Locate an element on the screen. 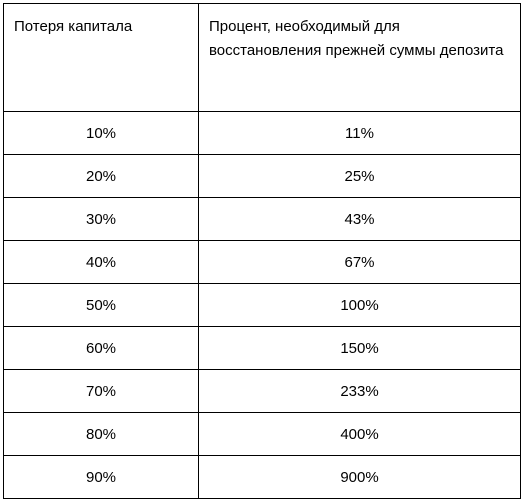 This screenshot has height=501, width=526. recovery-cell: 25% is located at coordinates (359, 176).